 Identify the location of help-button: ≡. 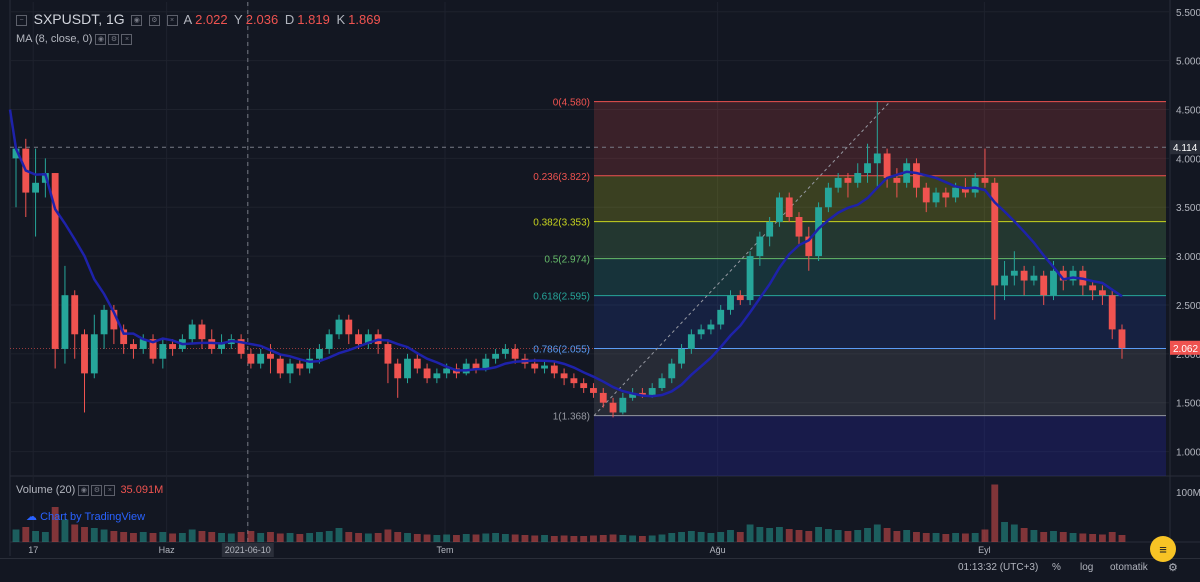
(1163, 549).